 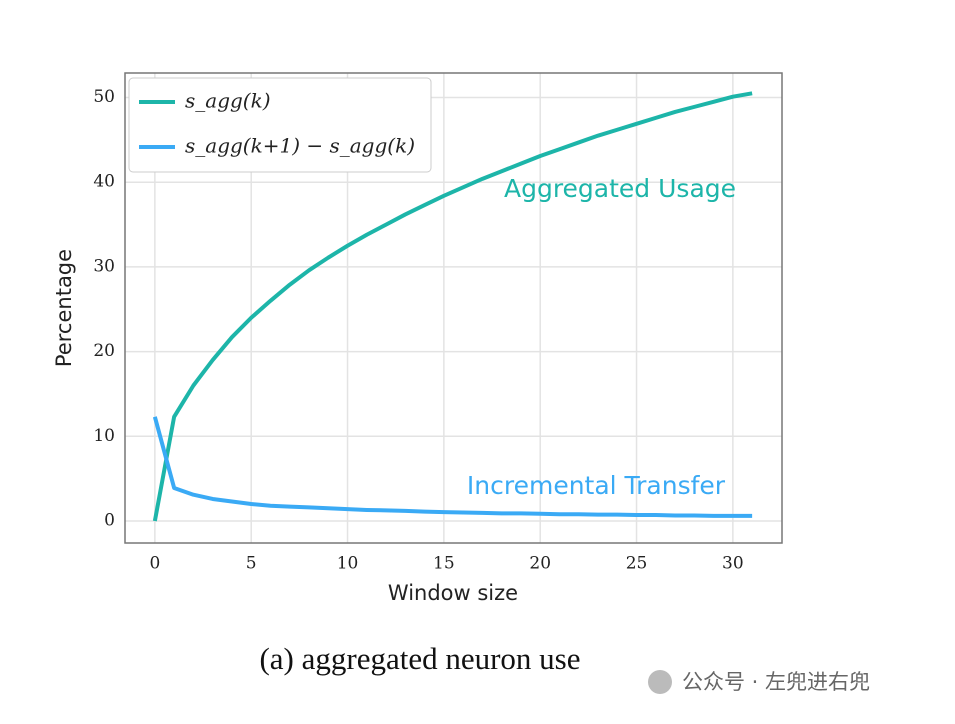 What do you see at coordinates (637, 564) in the screenshot?
I see `x-tick-label: 25` at bounding box center [637, 564].